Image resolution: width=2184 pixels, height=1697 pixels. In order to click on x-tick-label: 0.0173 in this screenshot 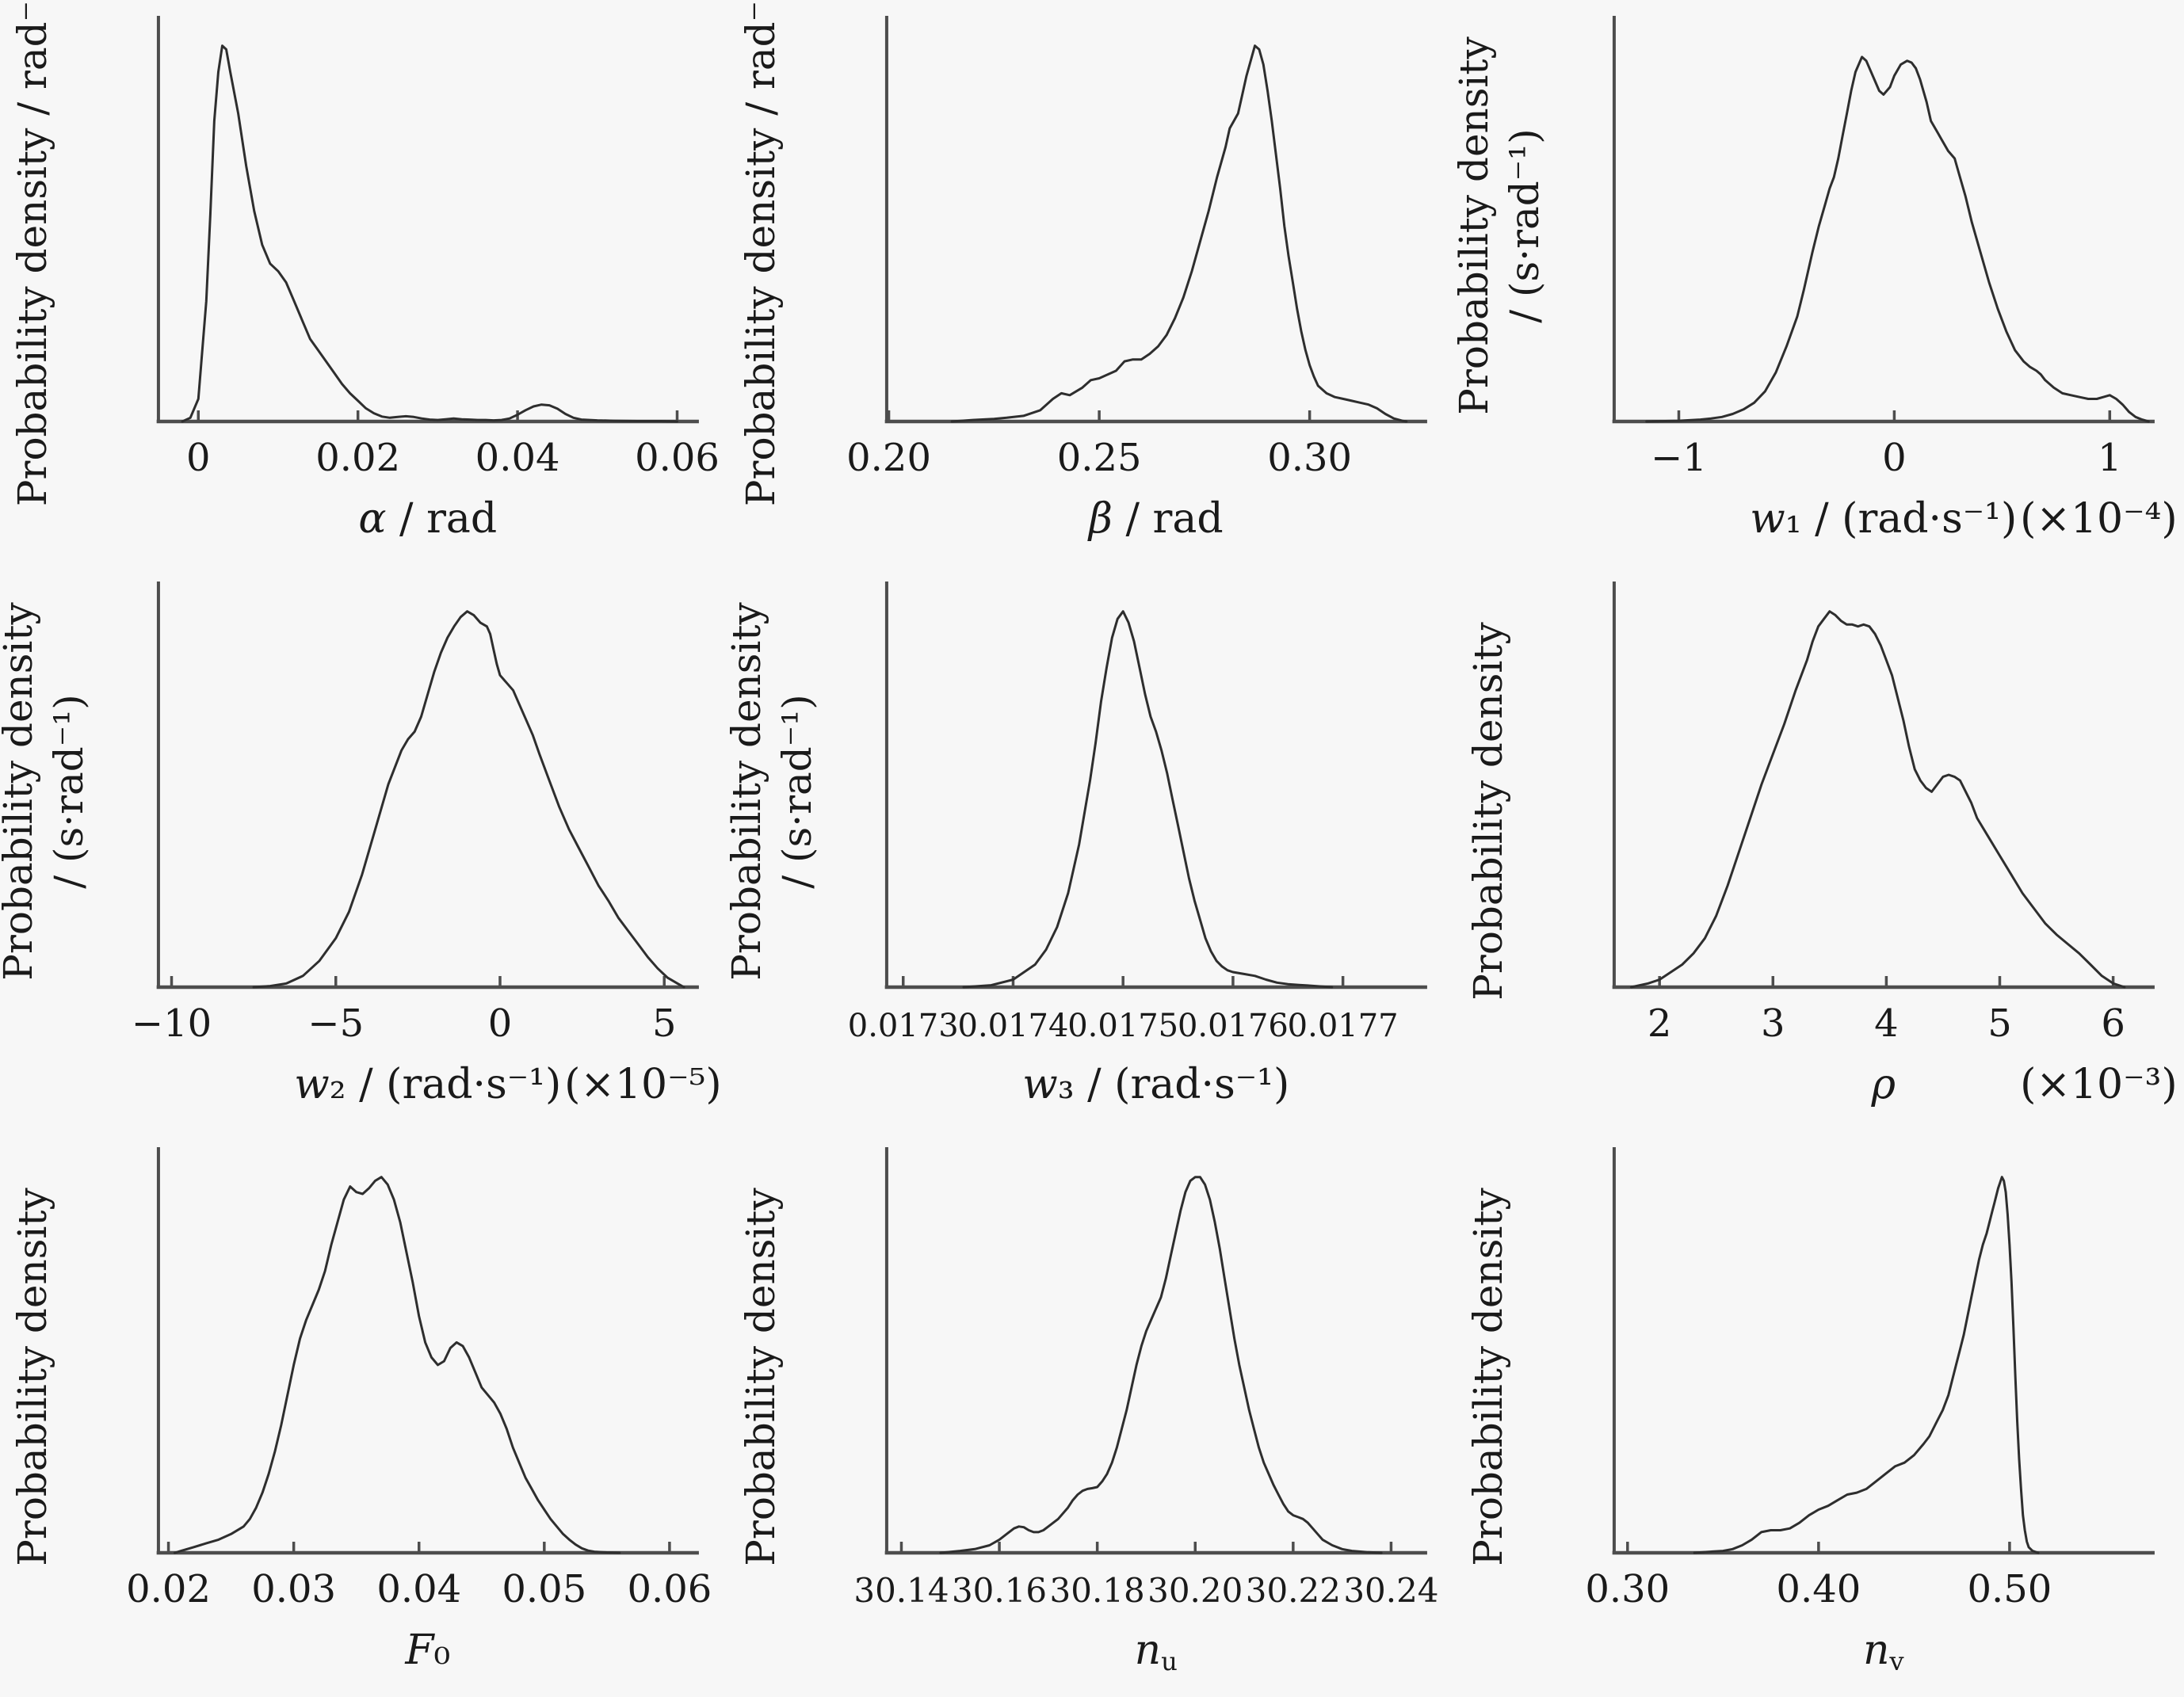, I will do `click(902, 1026)`.